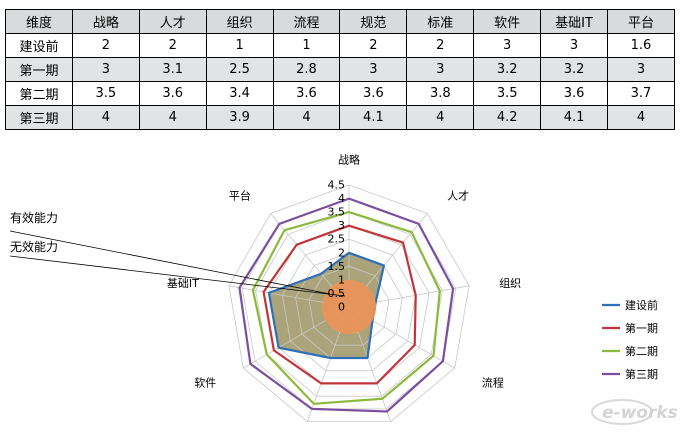  I want to click on table-cell: 1.6, so click(641, 45).